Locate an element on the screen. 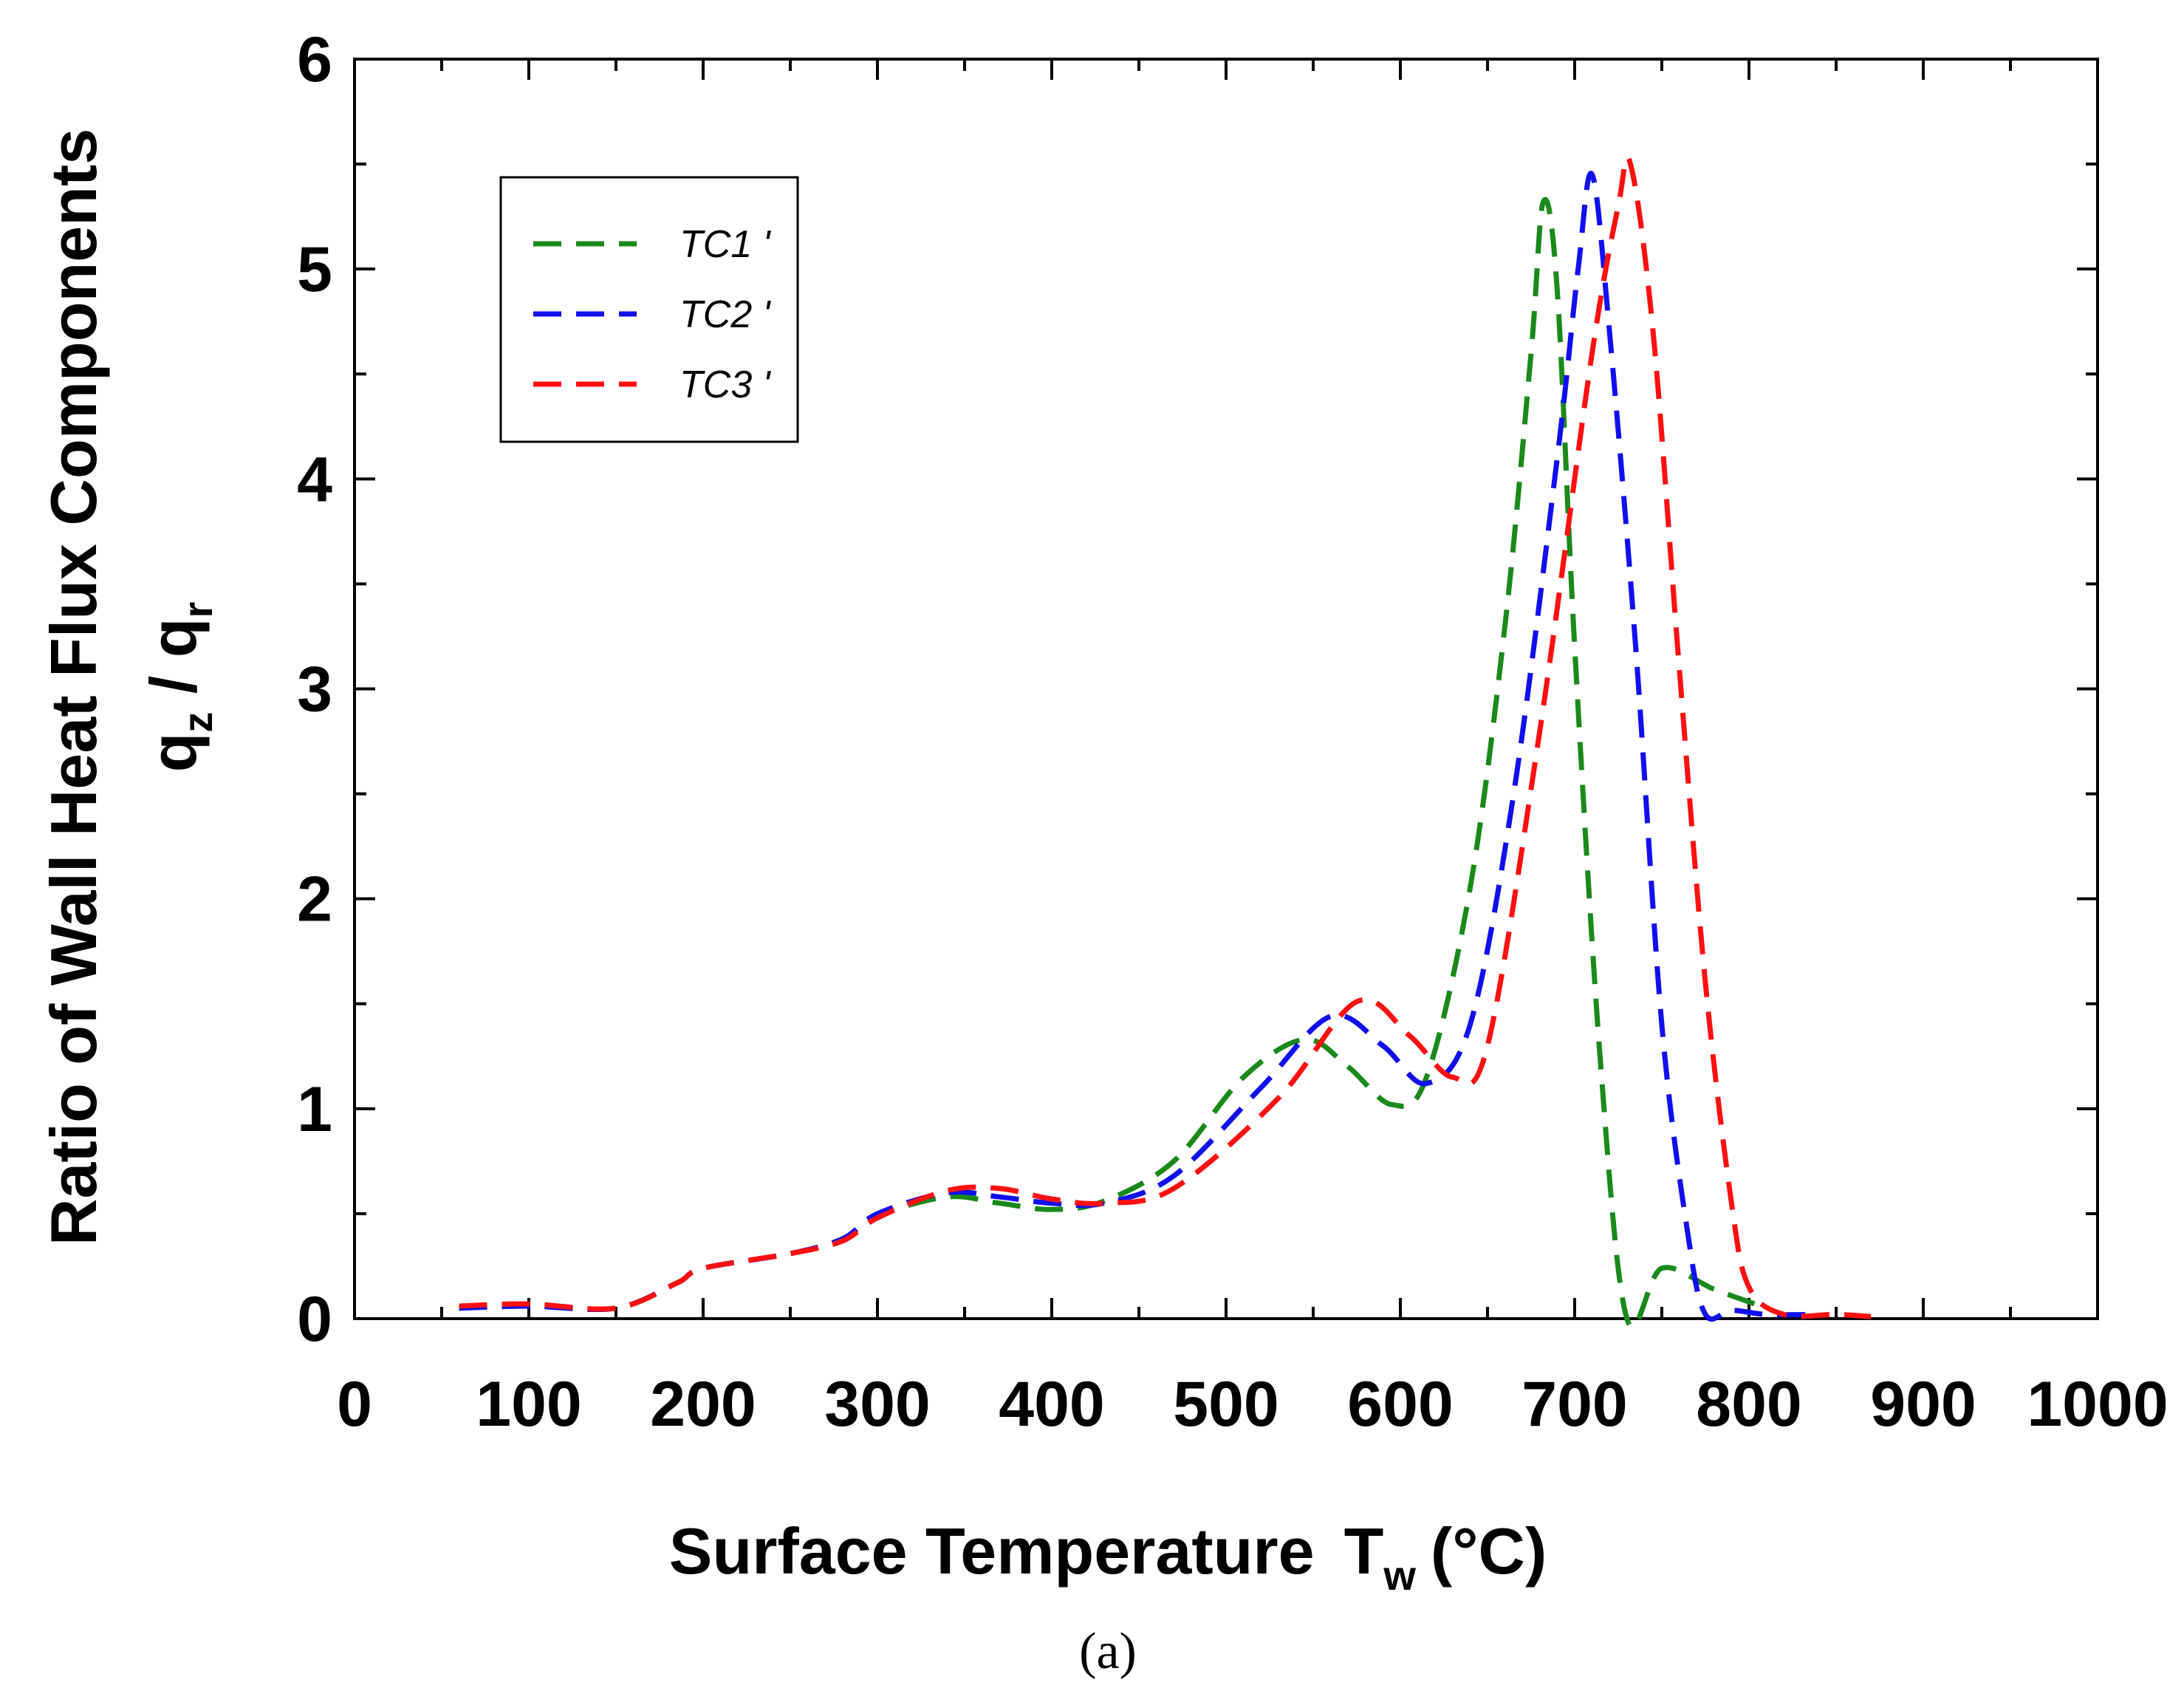 The width and height of the screenshot is (2184, 1705). x-tick-label: 1000 is located at coordinates (2097, 1404).